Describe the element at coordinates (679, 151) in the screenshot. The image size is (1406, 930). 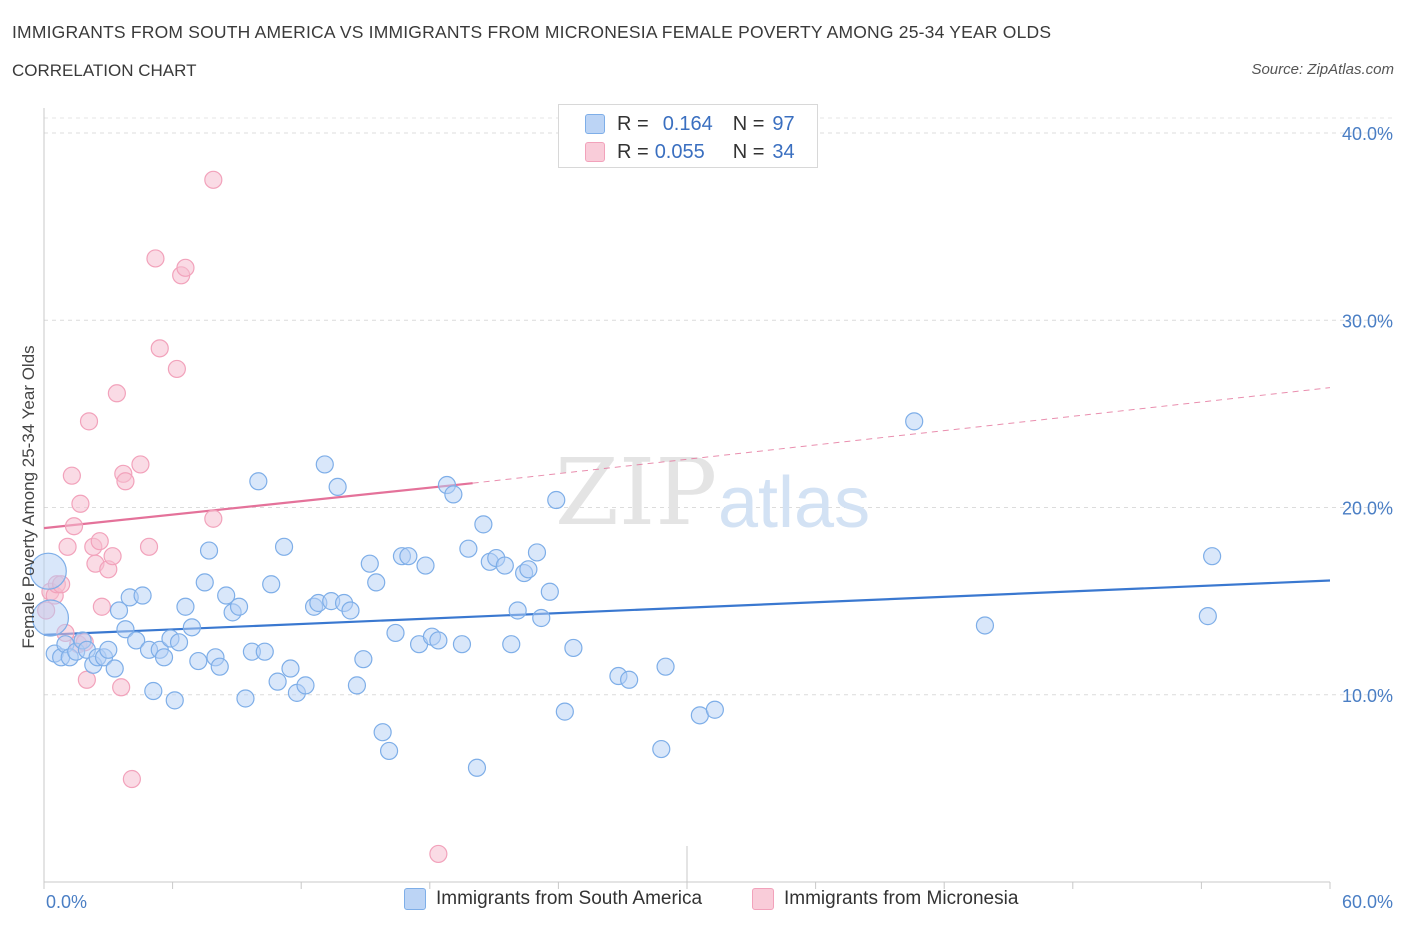
I see `legend-r-value-pink: 0.055` at that location.